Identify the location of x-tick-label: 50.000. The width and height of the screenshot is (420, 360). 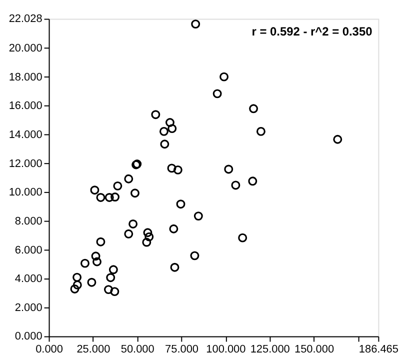
(137, 350).